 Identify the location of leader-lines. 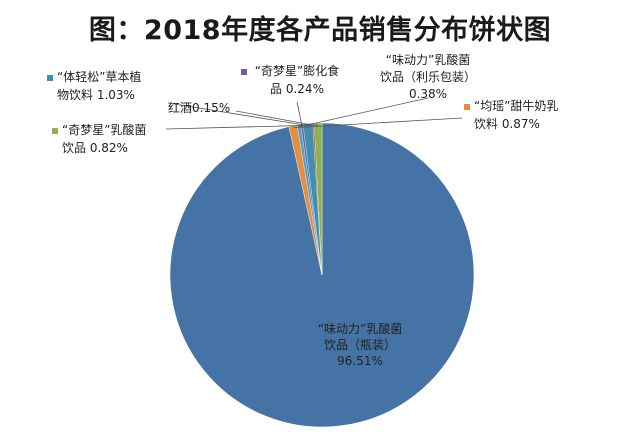
(314, 113).